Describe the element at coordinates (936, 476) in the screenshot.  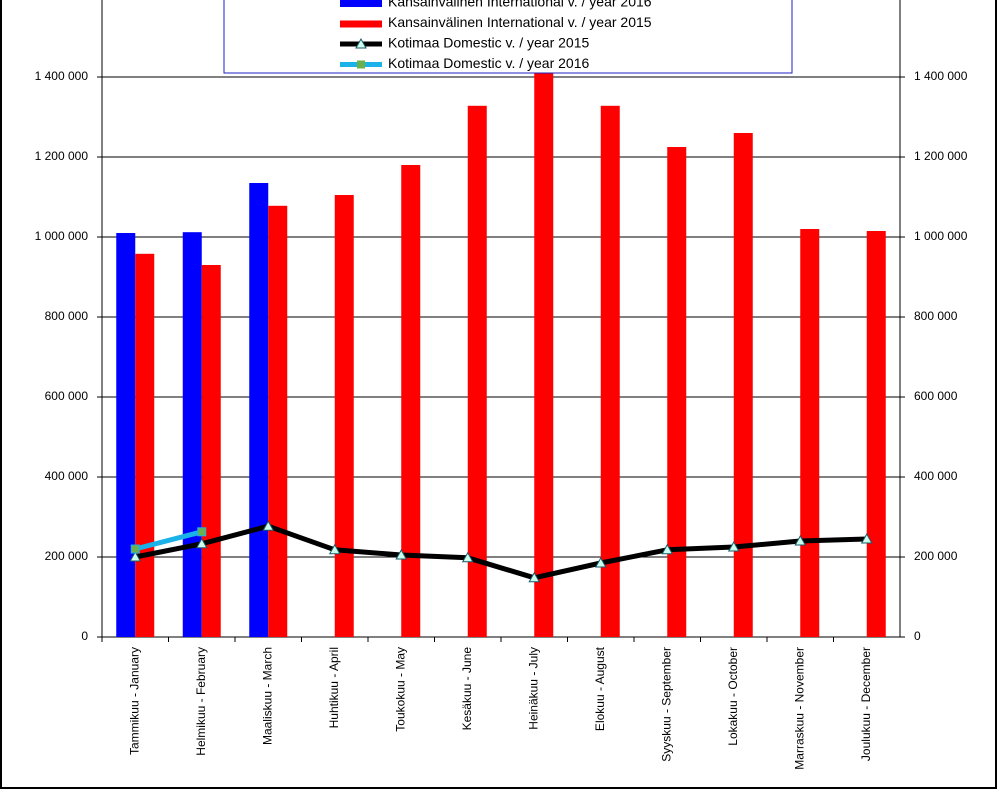
I see `y2-tick-label: 400 000` at that location.